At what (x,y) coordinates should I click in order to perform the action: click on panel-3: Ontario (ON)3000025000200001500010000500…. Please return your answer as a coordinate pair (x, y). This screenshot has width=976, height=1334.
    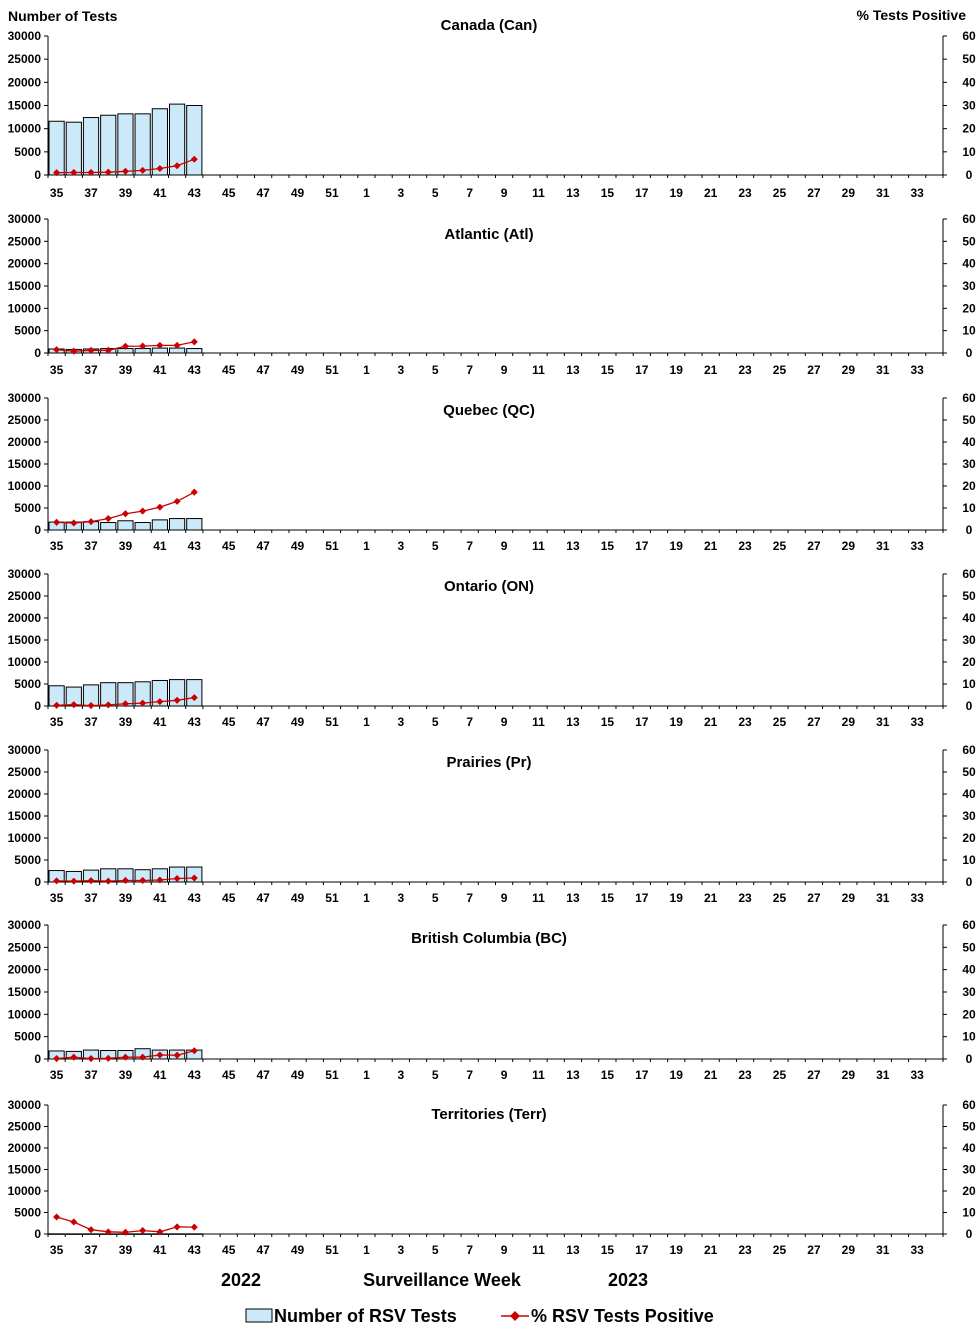
    Looking at the image, I should click on (492, 648).